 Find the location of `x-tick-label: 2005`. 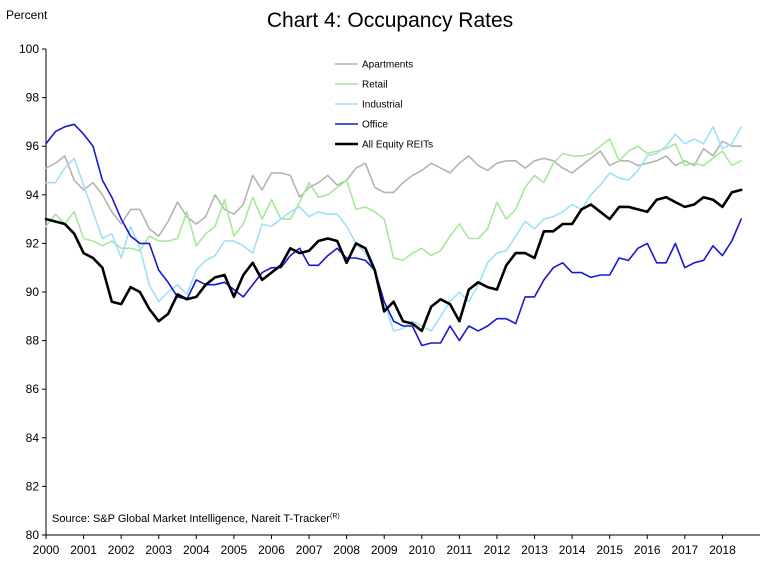

x-tick-label: 2005 is located at coordinates (234, 550).